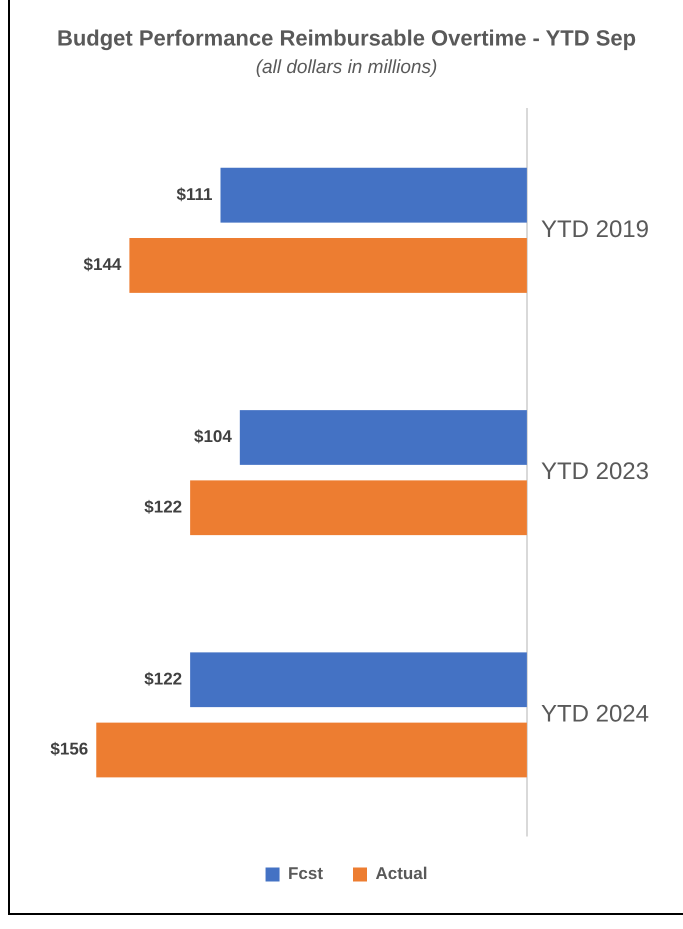 The image size is (683, 929). What do you see at coordinates (347, 67) in the screenshot?
I see `chart-subtitle: (all dollars in millions)` at bounding box center [347, 67].